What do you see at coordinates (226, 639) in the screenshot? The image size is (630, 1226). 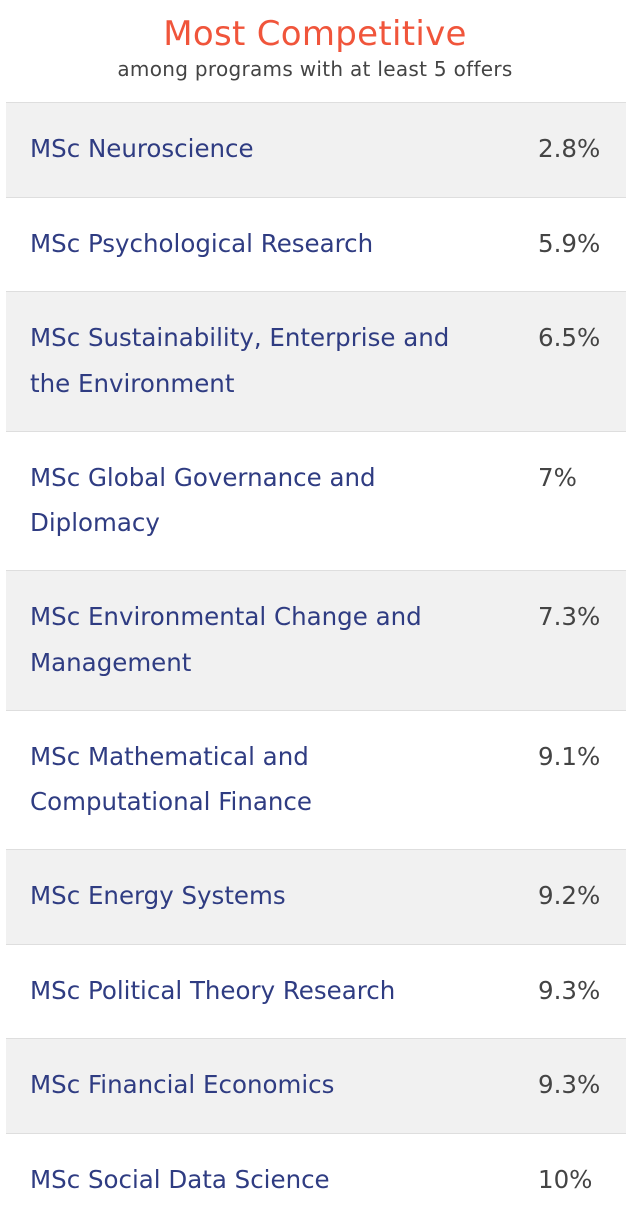 I see `program-name: MSc Environmental Change and Management` at bounding box center [226, 639].